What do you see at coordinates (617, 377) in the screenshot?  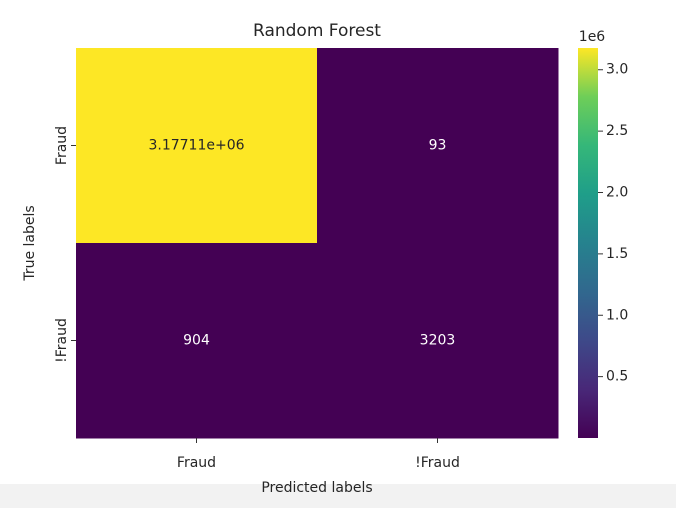 I see `colorbar-tick-label: 0.5` at bounding box center [617, 377].